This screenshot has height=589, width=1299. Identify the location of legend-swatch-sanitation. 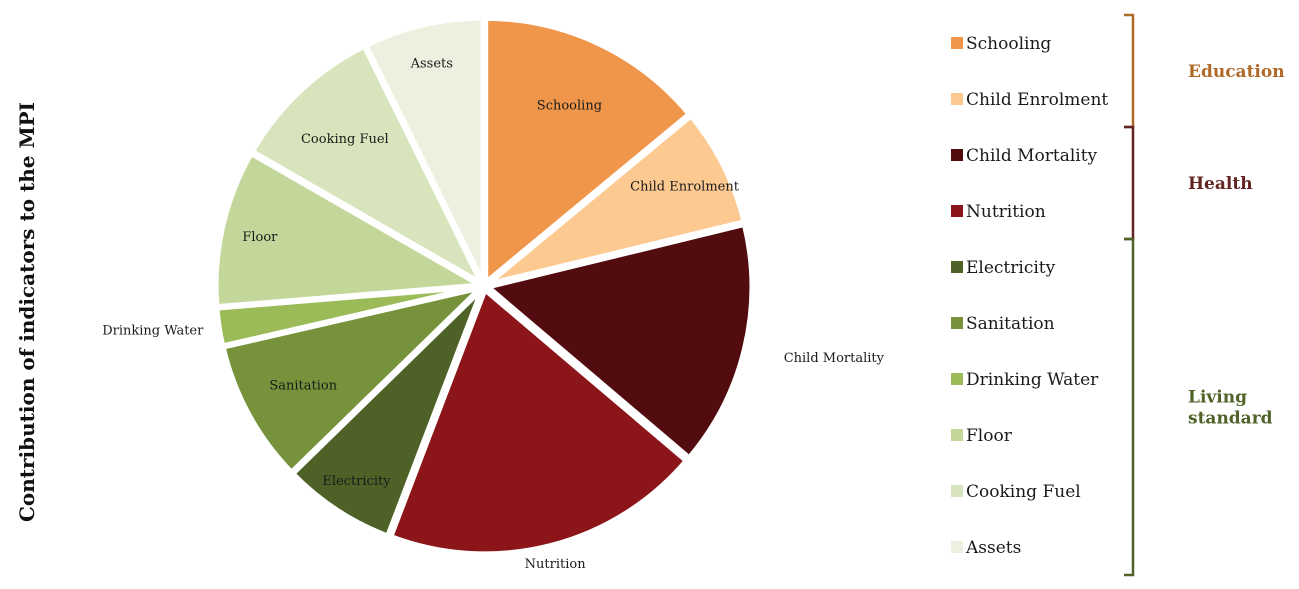
(957, 323).